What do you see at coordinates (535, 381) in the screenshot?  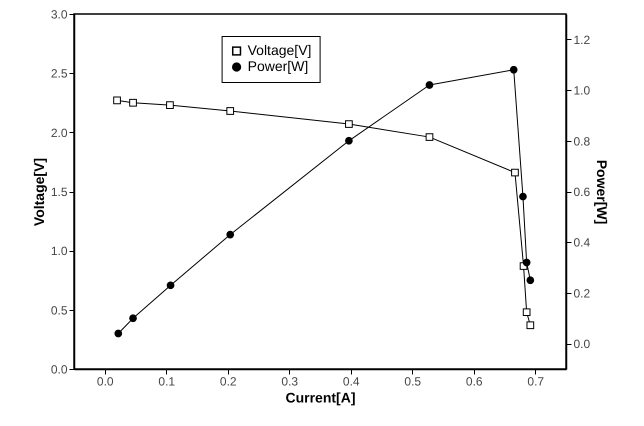 I see `x-tick-label: 0.7` at bounding box center [535, 381].